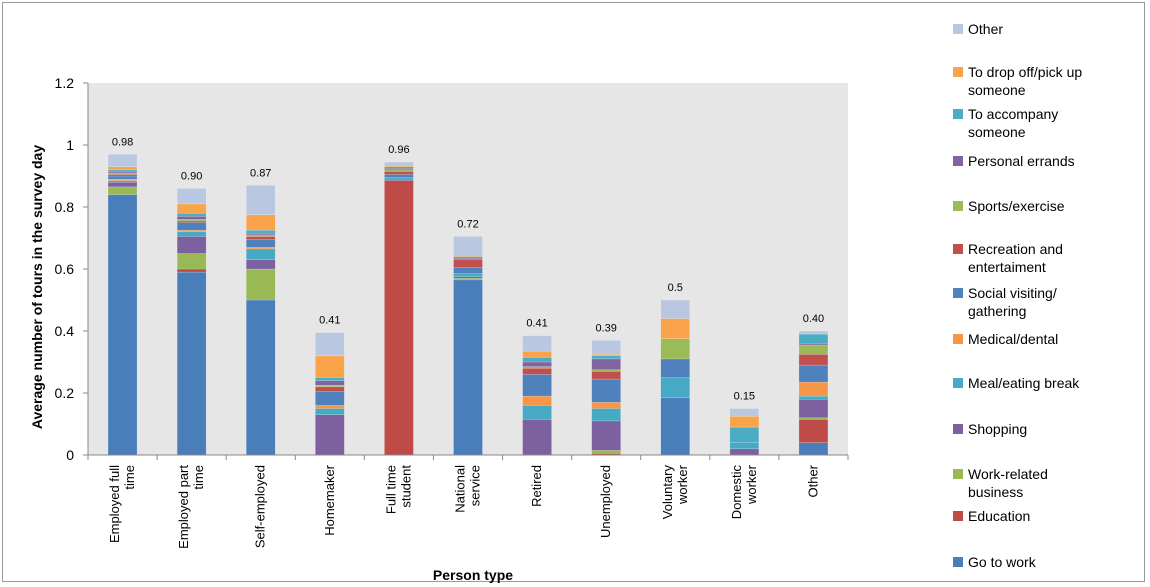 The width and height of the screenshot is (1150, 587). What do you see at coordinates (1005, 302) in the screenshot?
I see `legend-item: Social visiting/gathering` at bounding box center [1005, 302].